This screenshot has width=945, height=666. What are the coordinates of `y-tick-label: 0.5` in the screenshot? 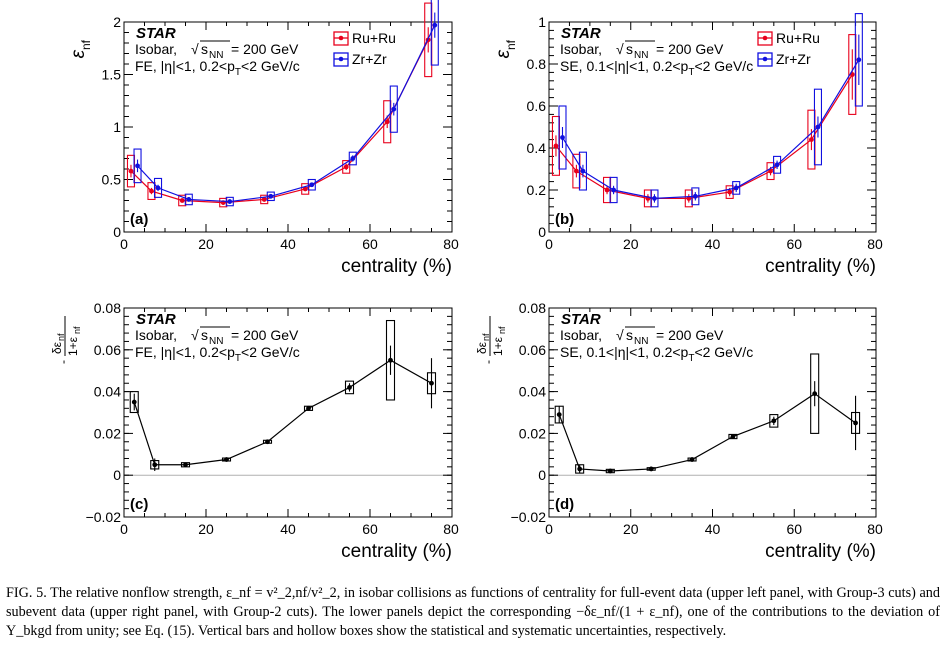 It's located at (112, 180).